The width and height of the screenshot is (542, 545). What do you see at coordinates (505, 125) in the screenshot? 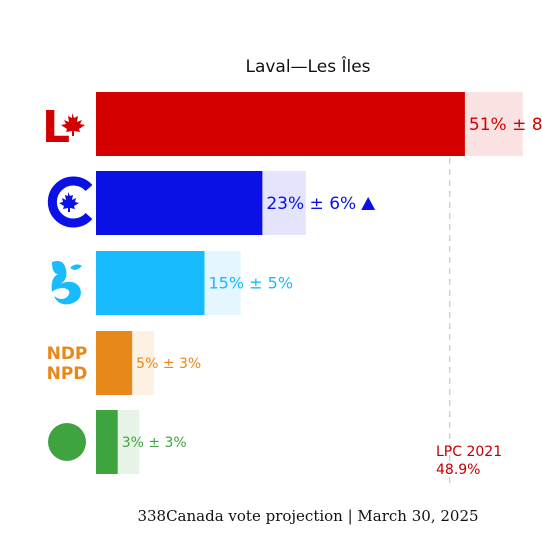
I see `value-label-lpc: 51% ± 8%` at bounding box center [505, 125].